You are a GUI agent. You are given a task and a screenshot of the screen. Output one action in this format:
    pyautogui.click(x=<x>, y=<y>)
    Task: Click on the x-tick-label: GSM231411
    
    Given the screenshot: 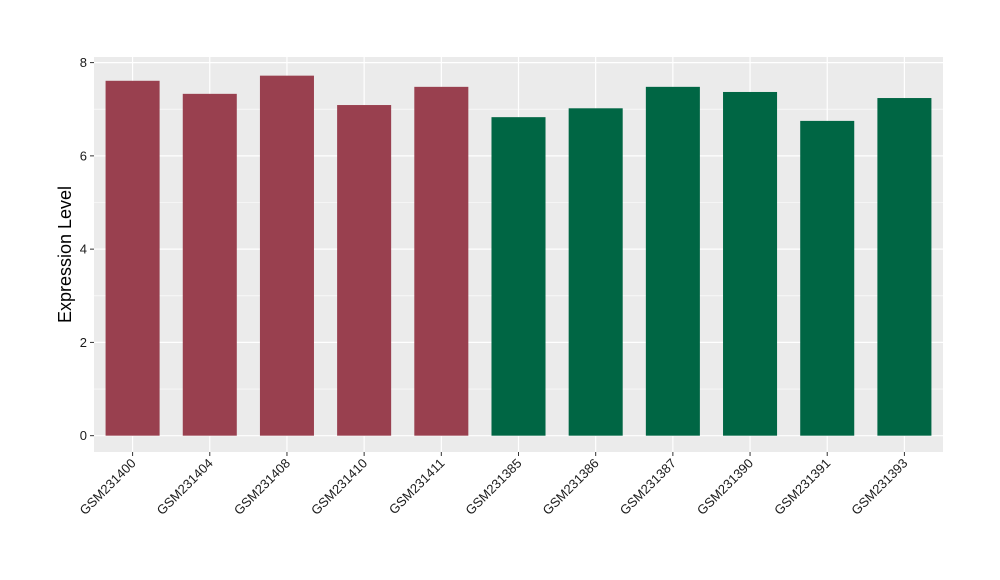 What is the action you would take?
    pyautogui.click(x=417, y=487)
    